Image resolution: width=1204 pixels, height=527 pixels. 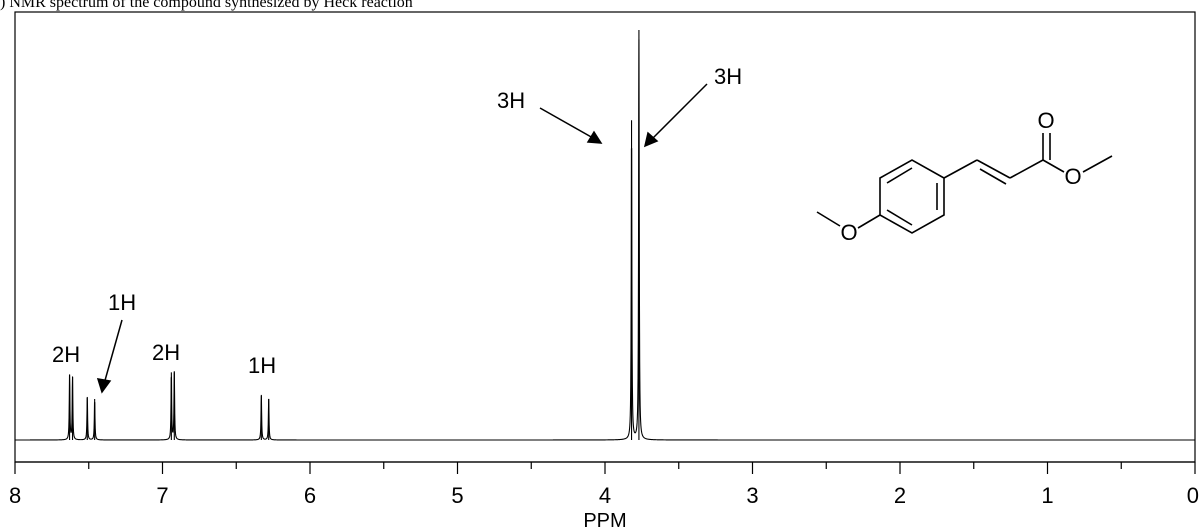 I want to click on x-tick-label: 0, so click(x=1193, y=495).